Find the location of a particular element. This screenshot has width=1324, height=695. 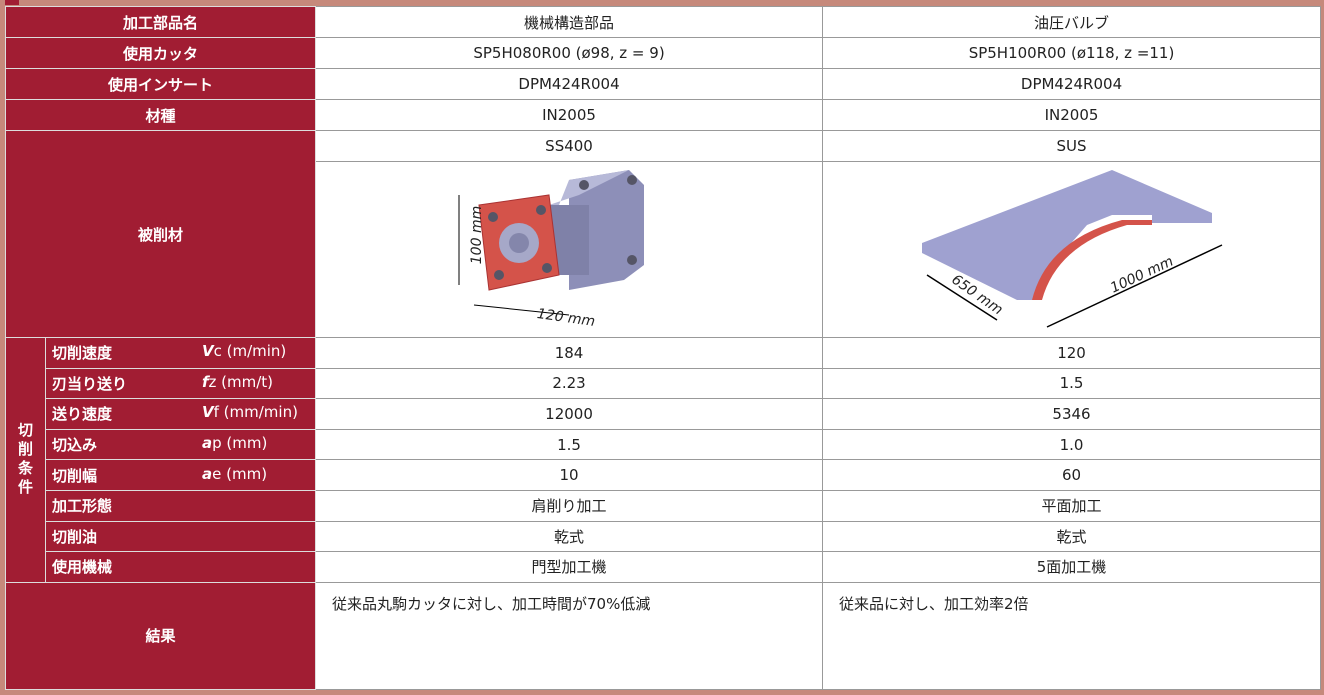

image-cell: 100 mm 120 mm is located at coordinates (569, 249).